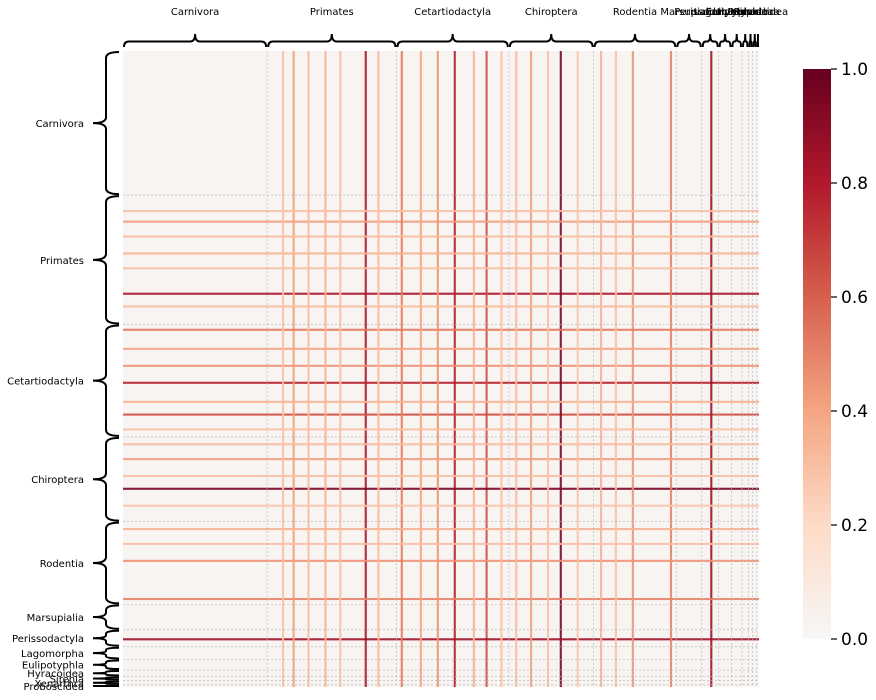 This screenshot has width=876, height=700. What do you see at coordinates (854, 298) in the screenshot?
I see `colorbar-tick-label-3: 0.6` at bounding box center [854, 298].